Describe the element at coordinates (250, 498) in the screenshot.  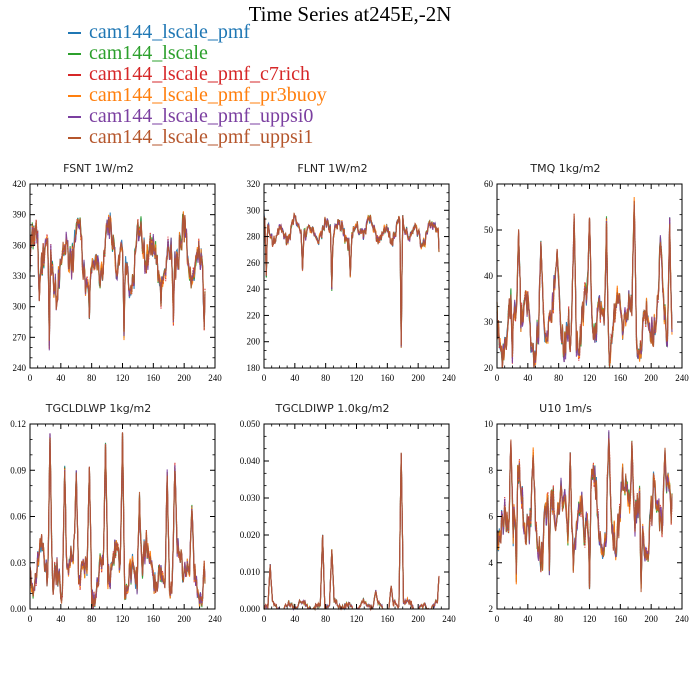
I see `y-tick-label: 0.030` at that location.